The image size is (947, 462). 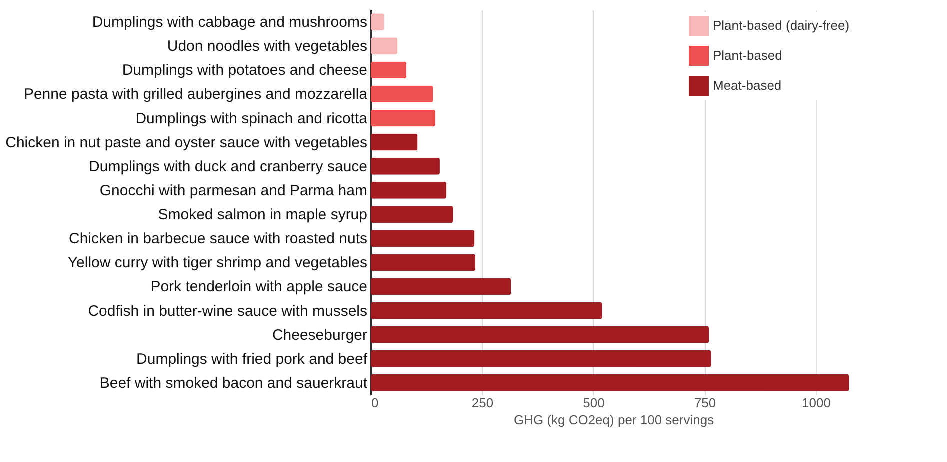 What do you see at coordinates (230, 23) in the screenshot?
I see `y-tick-label: Dumplings with cabbage and mushrooms` at bounding box center [230, 23].